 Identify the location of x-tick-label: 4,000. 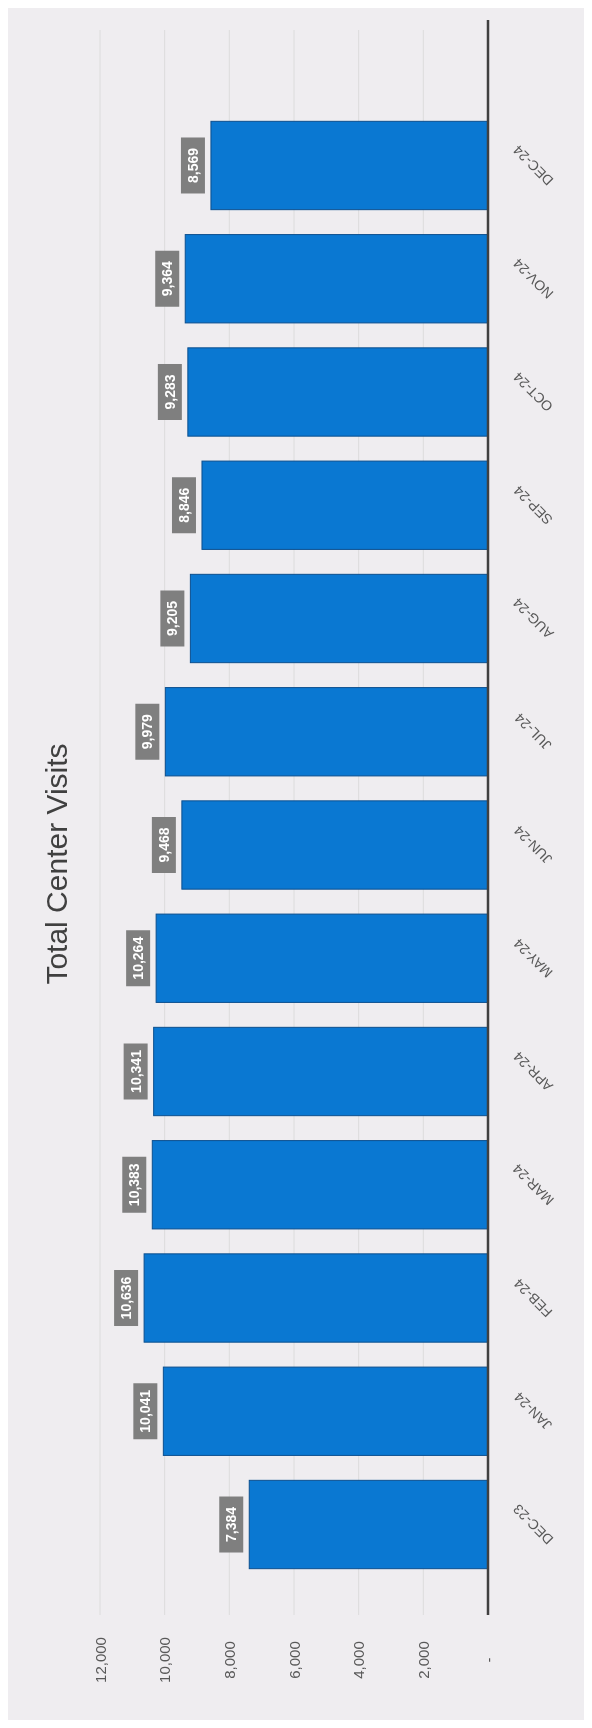
(359, 1660).